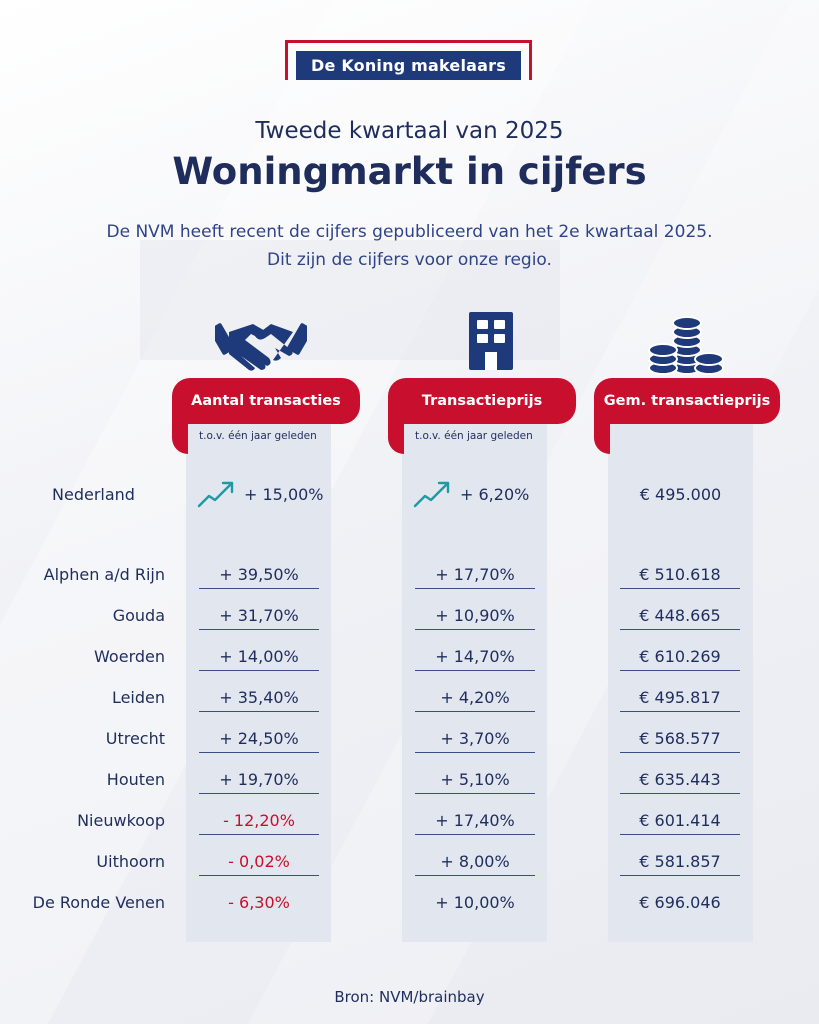 The height and width of the screenshot is (1024, 819). What do you see at coordinates (475, 741) in the screenshot?
I see `region-price-change: + 3,70%` at bounding box center [475, 741].